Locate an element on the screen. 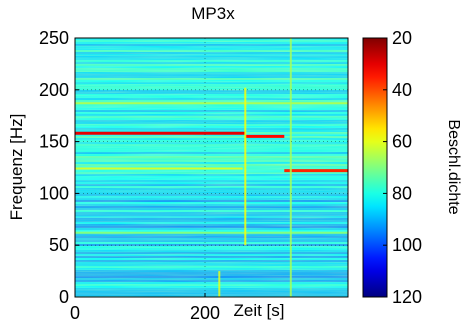  y-tick-label: 200 is located at coordinates (54, 90).